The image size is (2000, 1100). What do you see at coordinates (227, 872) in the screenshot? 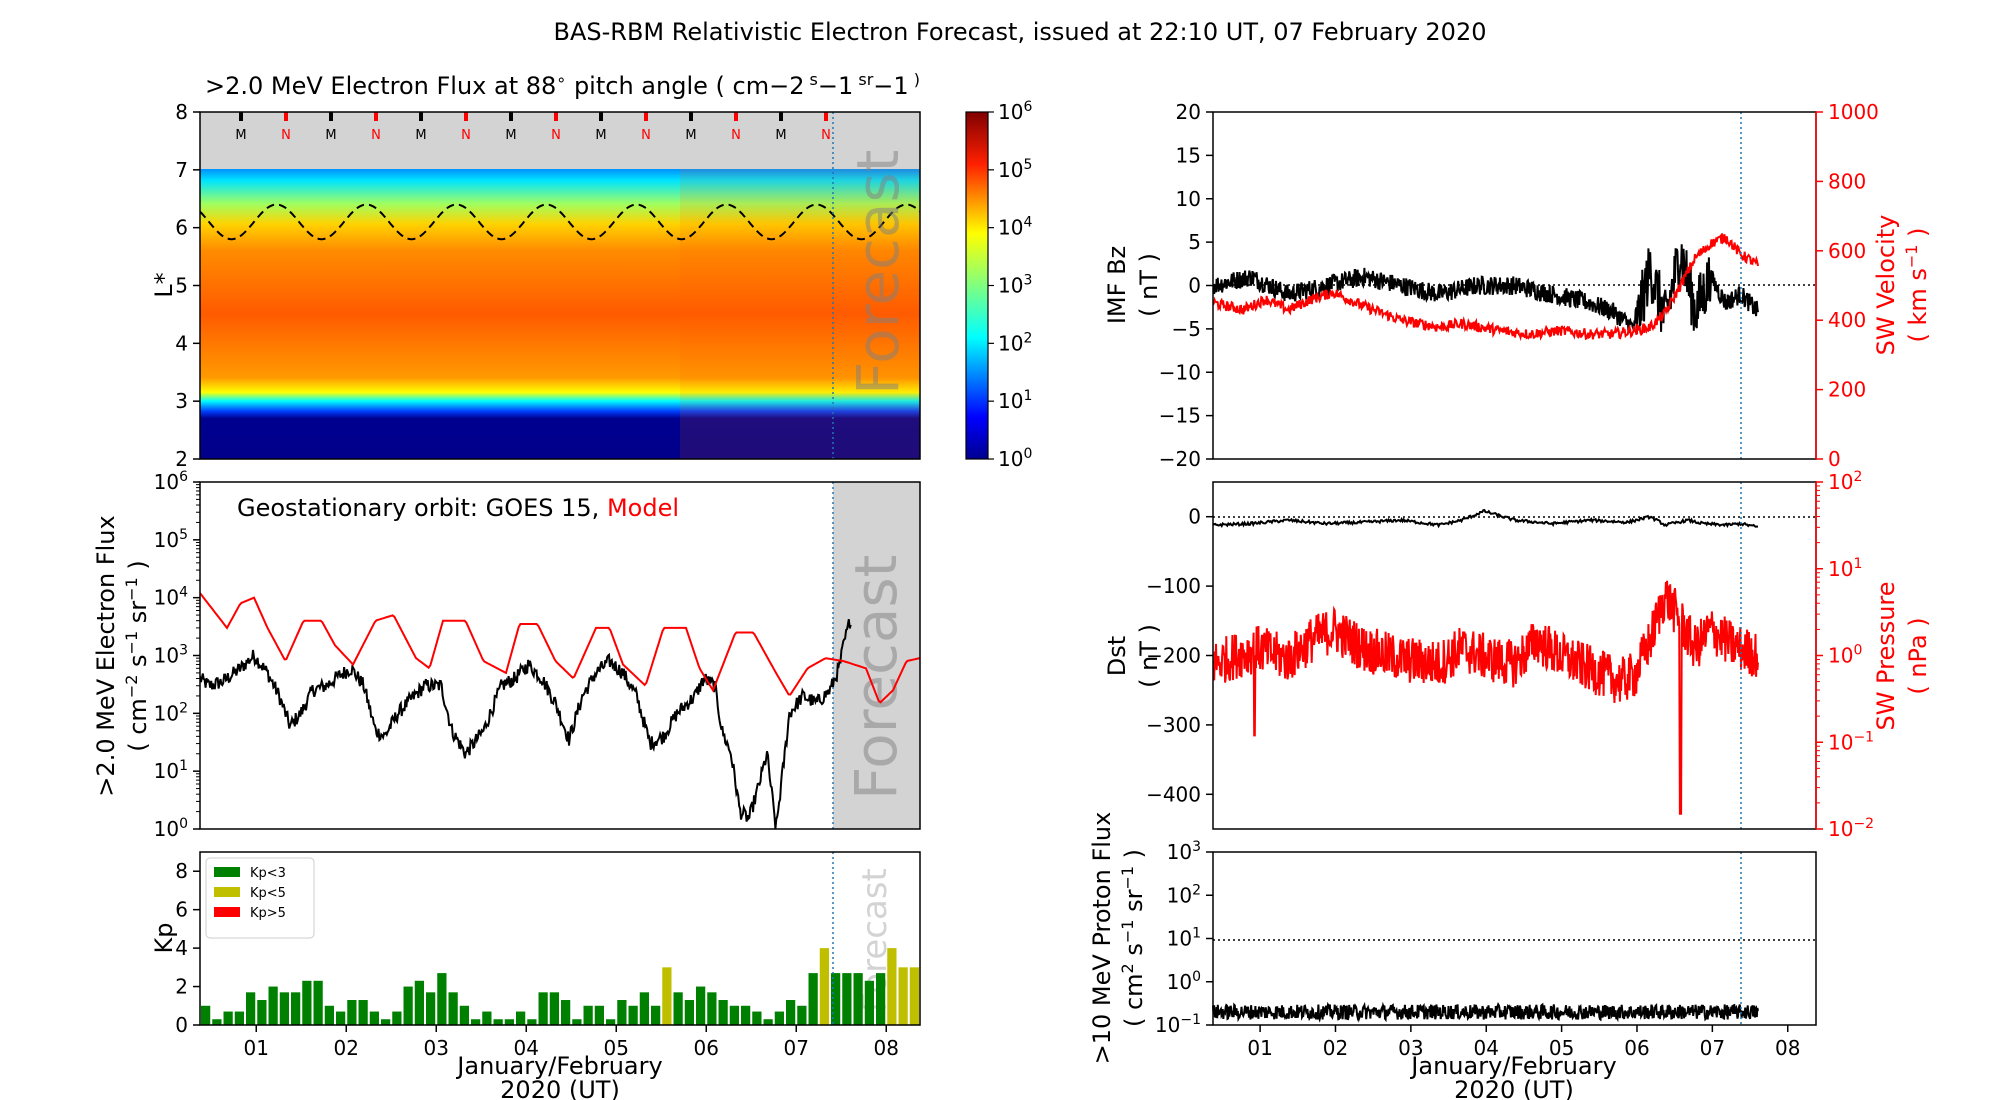
I see `kp-legend-swatch-low` at bounding box center [227, 872].